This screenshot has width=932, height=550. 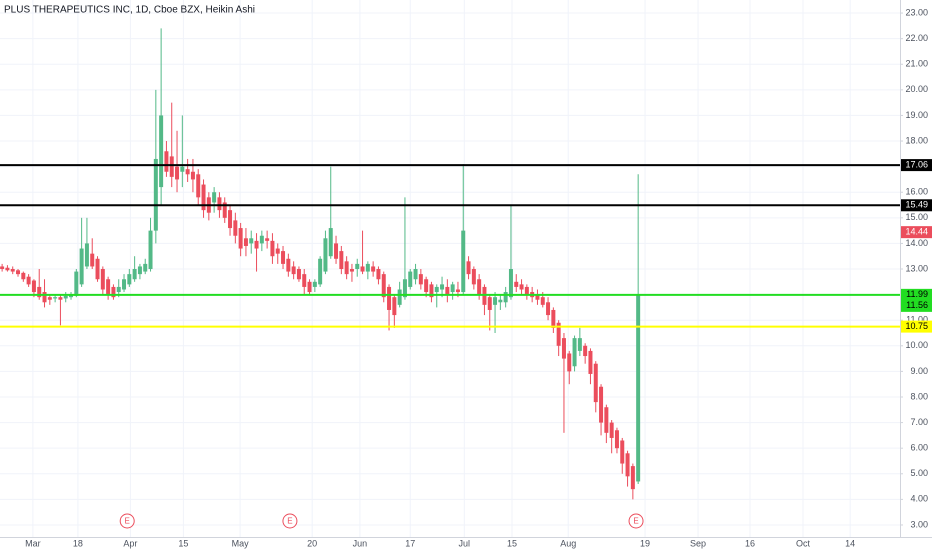 What do you see at coordinates (919, 524) in the screenshot?
I see `y-tick-label: 3.00` at bounding box center [919, 524].